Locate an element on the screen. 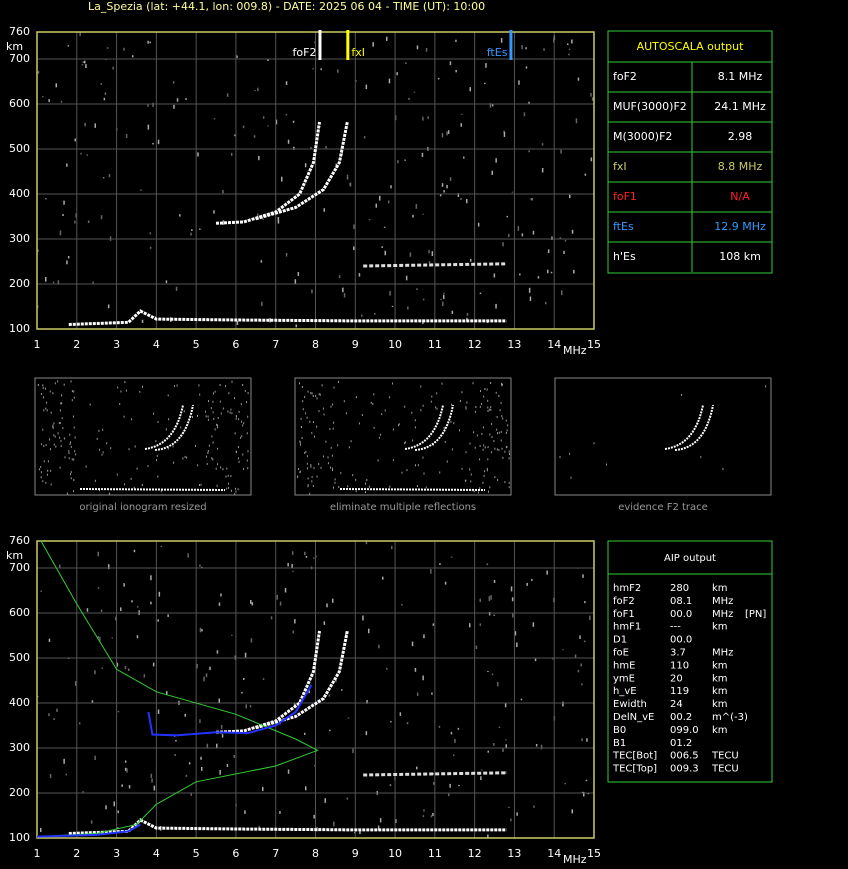 Image resolution: width=848 pixels, height=869 pixels. aip-cell: MHz is located at coordinates (722, 653).